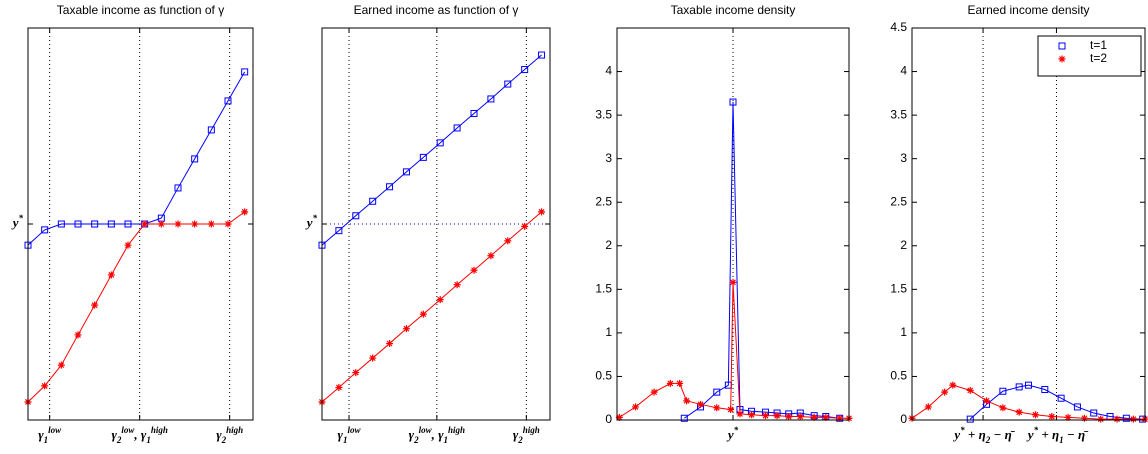 This screenshot has height=454, width=1148. What do you see at coordinates (898, 27) in the screenshot?
I see `y-tick-label: 4.5` at bounding box center [898, 27].